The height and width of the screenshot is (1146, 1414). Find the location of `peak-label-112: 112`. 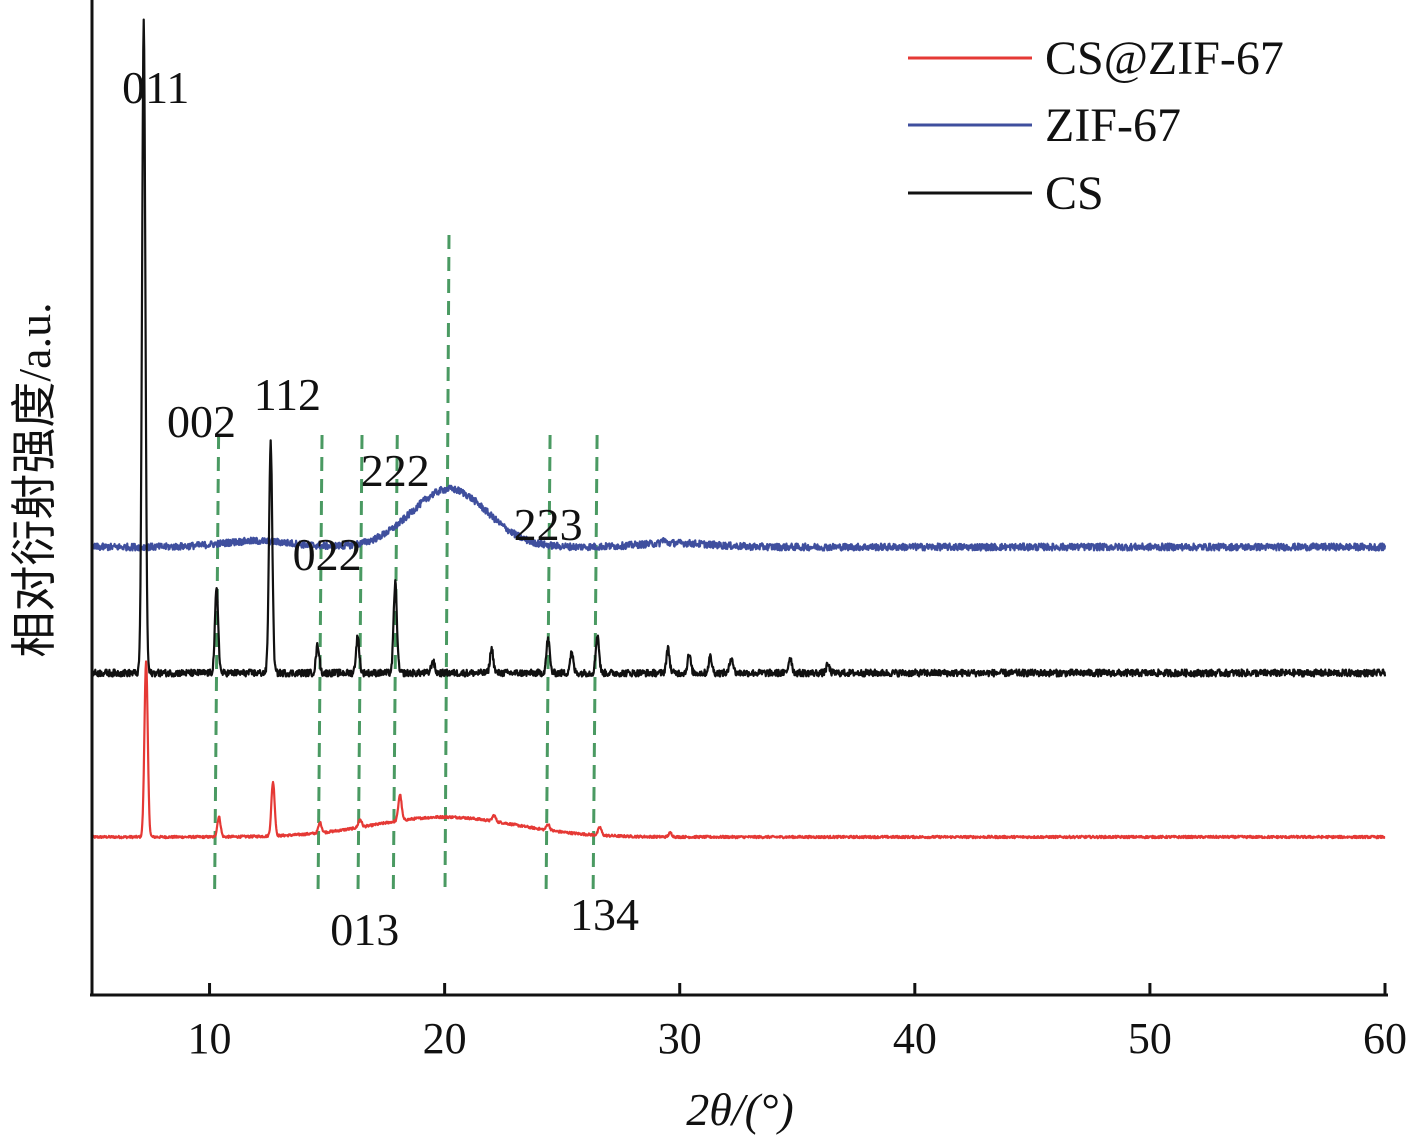

peak-label-112: 112 is located at coordinates (287, 394).